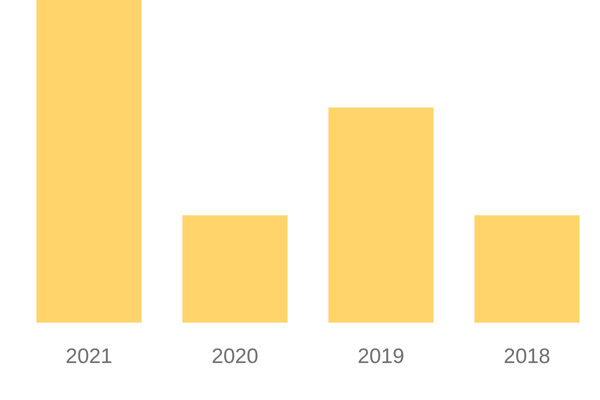 This screenshot has height=400, width=600. What do you see at coordinates (89, 356) in the screenshot?
I see `x-tick-label: 2021` at bounding box center [89, 356].